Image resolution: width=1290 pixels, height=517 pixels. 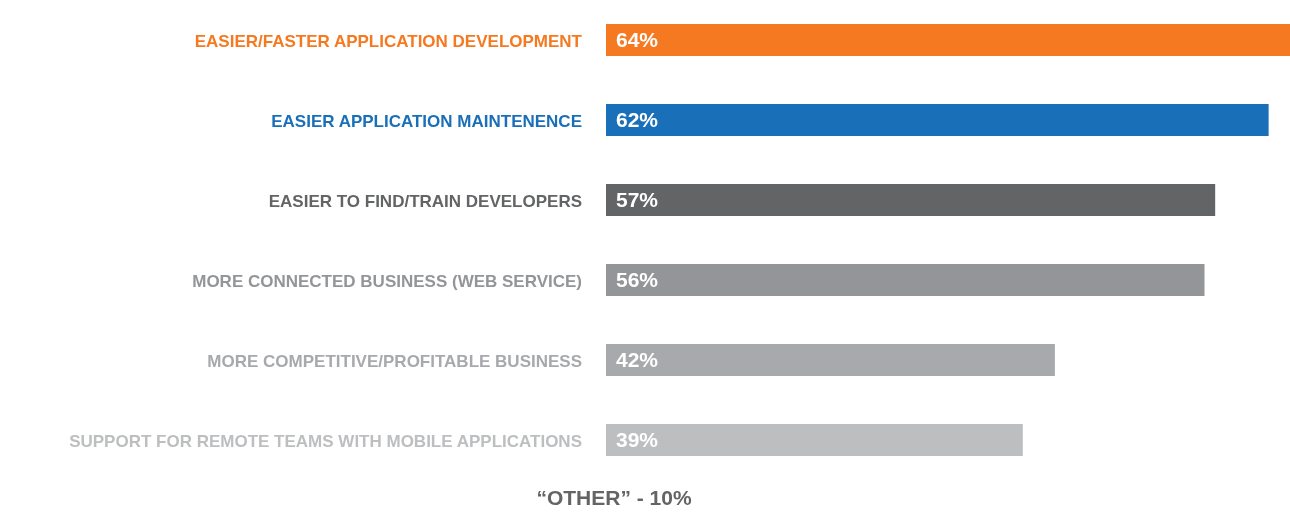 What do you see at coordinates (426, 121) in the screenshot?
I see `y-tick-label: EASIER APPLICATION MAINTENENCE` at bounding box center [426, 121].